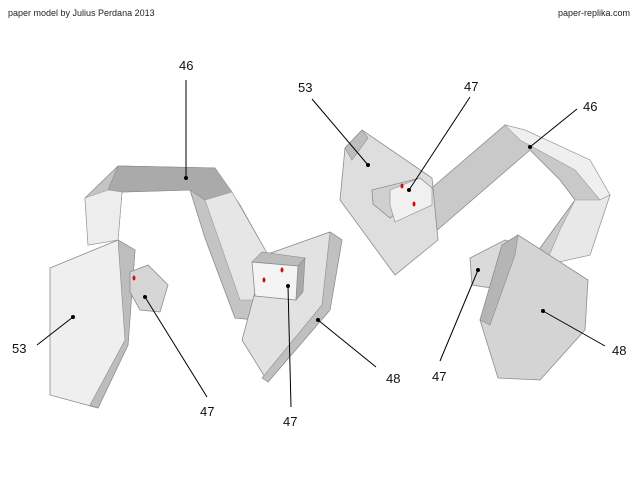 This screenshot has width=640, height=480. I want to click on block-part-47-center-front, so click(275, 281).